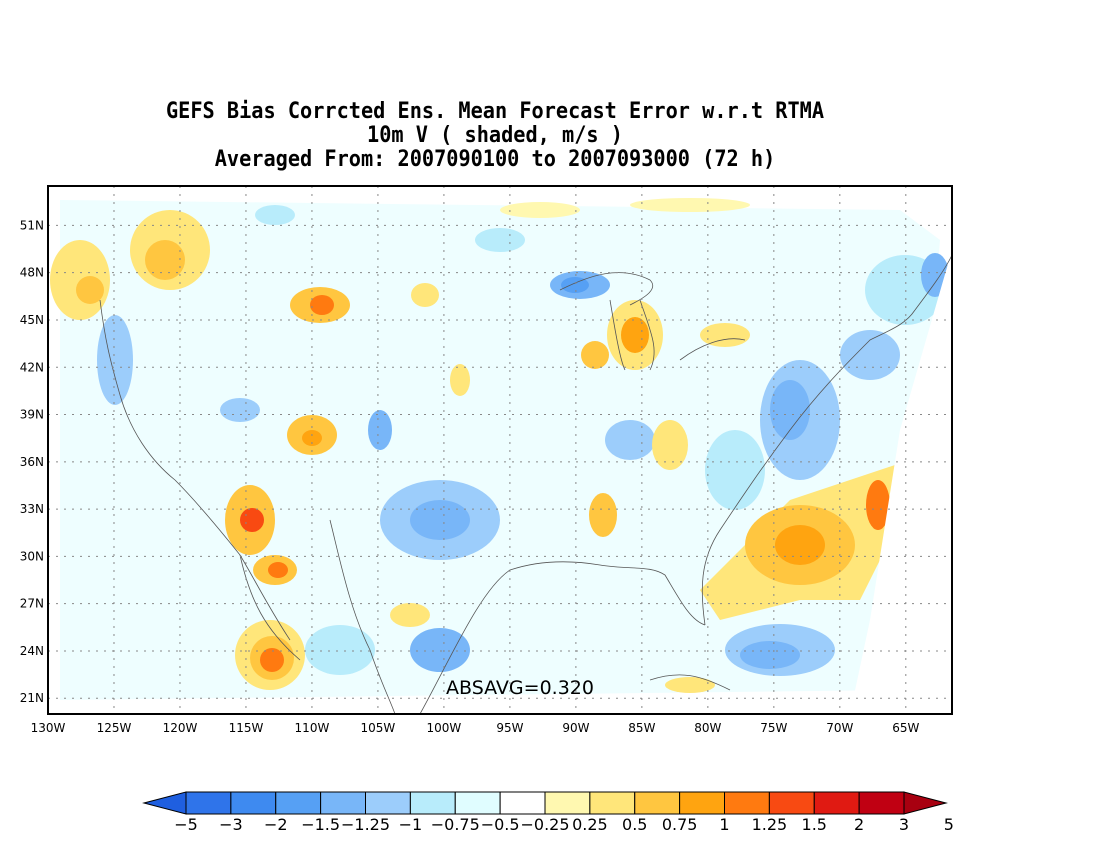 This screenshot has height=850, width=1100. What do you see at coordinates (444, 728) in the screenshot?
I see `lon-tick-label: 100W` at bounding box center [444, 728].